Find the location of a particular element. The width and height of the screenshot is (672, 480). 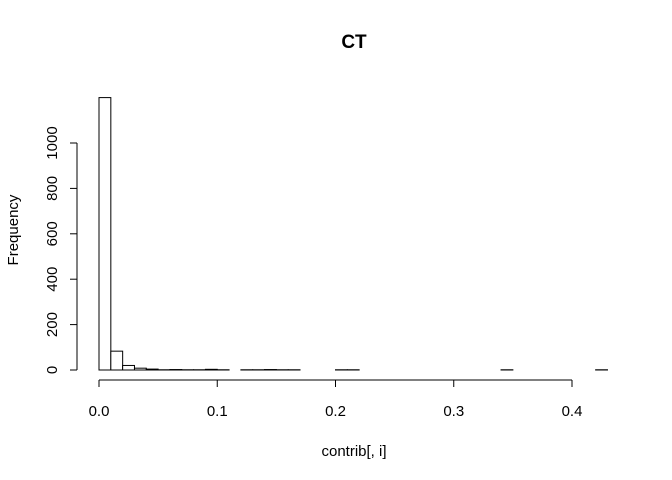

x-axis-label: contrib[, i] is located at coordinates (353, 451).